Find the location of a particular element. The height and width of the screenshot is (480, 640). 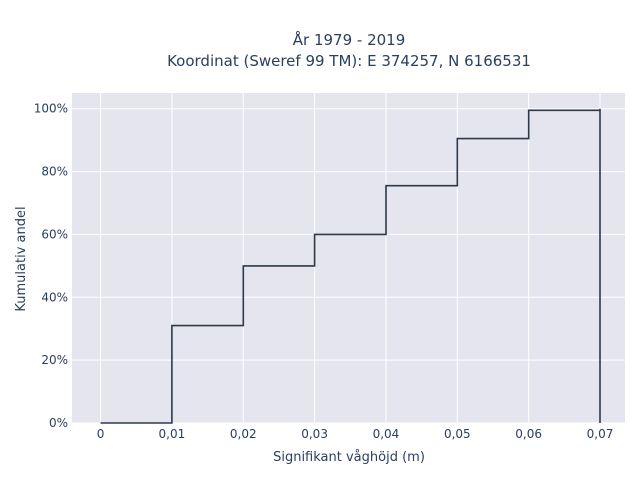

y-tick-label: 20% is located at coordinates (54, 360).